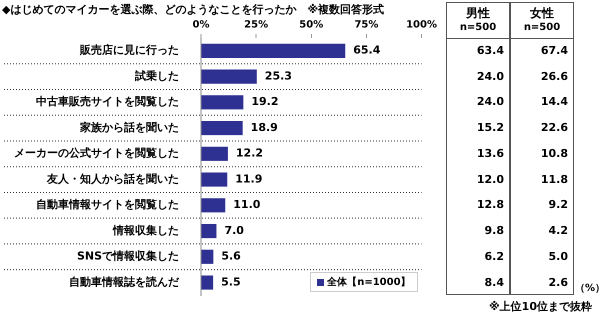 The height and width of the screenshot is (332, 600). What do you see at coordinates (129, 50) in the screenshot?
I see `y-tick-label: 販売店に見に行った` at bounding box center [129, 50].